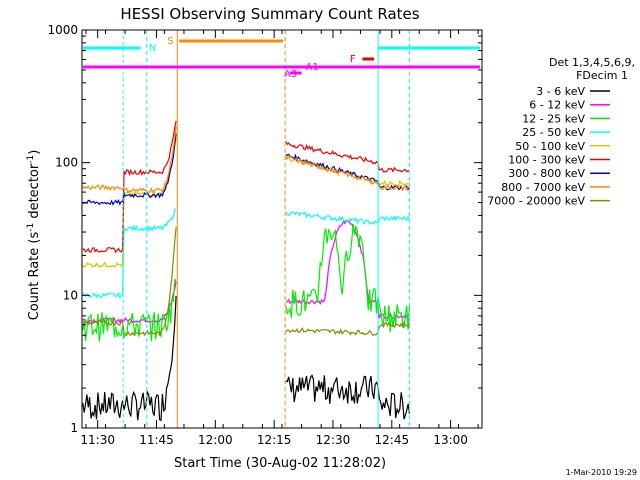 Image resolution: width=640 pixels, height=480 pixels. What do you see at coordinates (333, 440) in the screenshot?
I see `x-tick-label: 12:30` at bounding box center [333, 440].